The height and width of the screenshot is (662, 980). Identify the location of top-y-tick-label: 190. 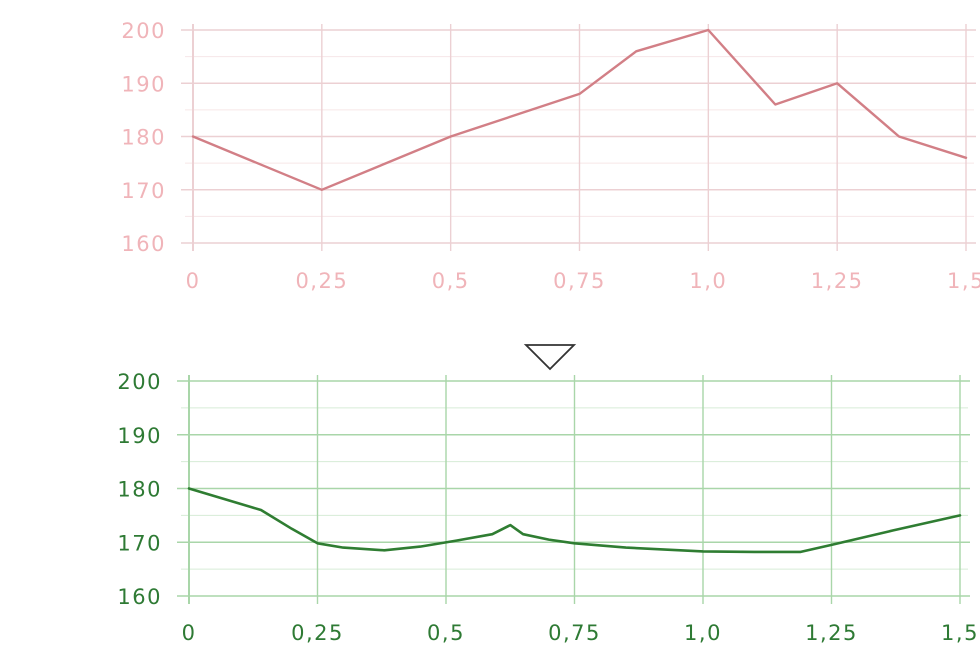
(143, 84).